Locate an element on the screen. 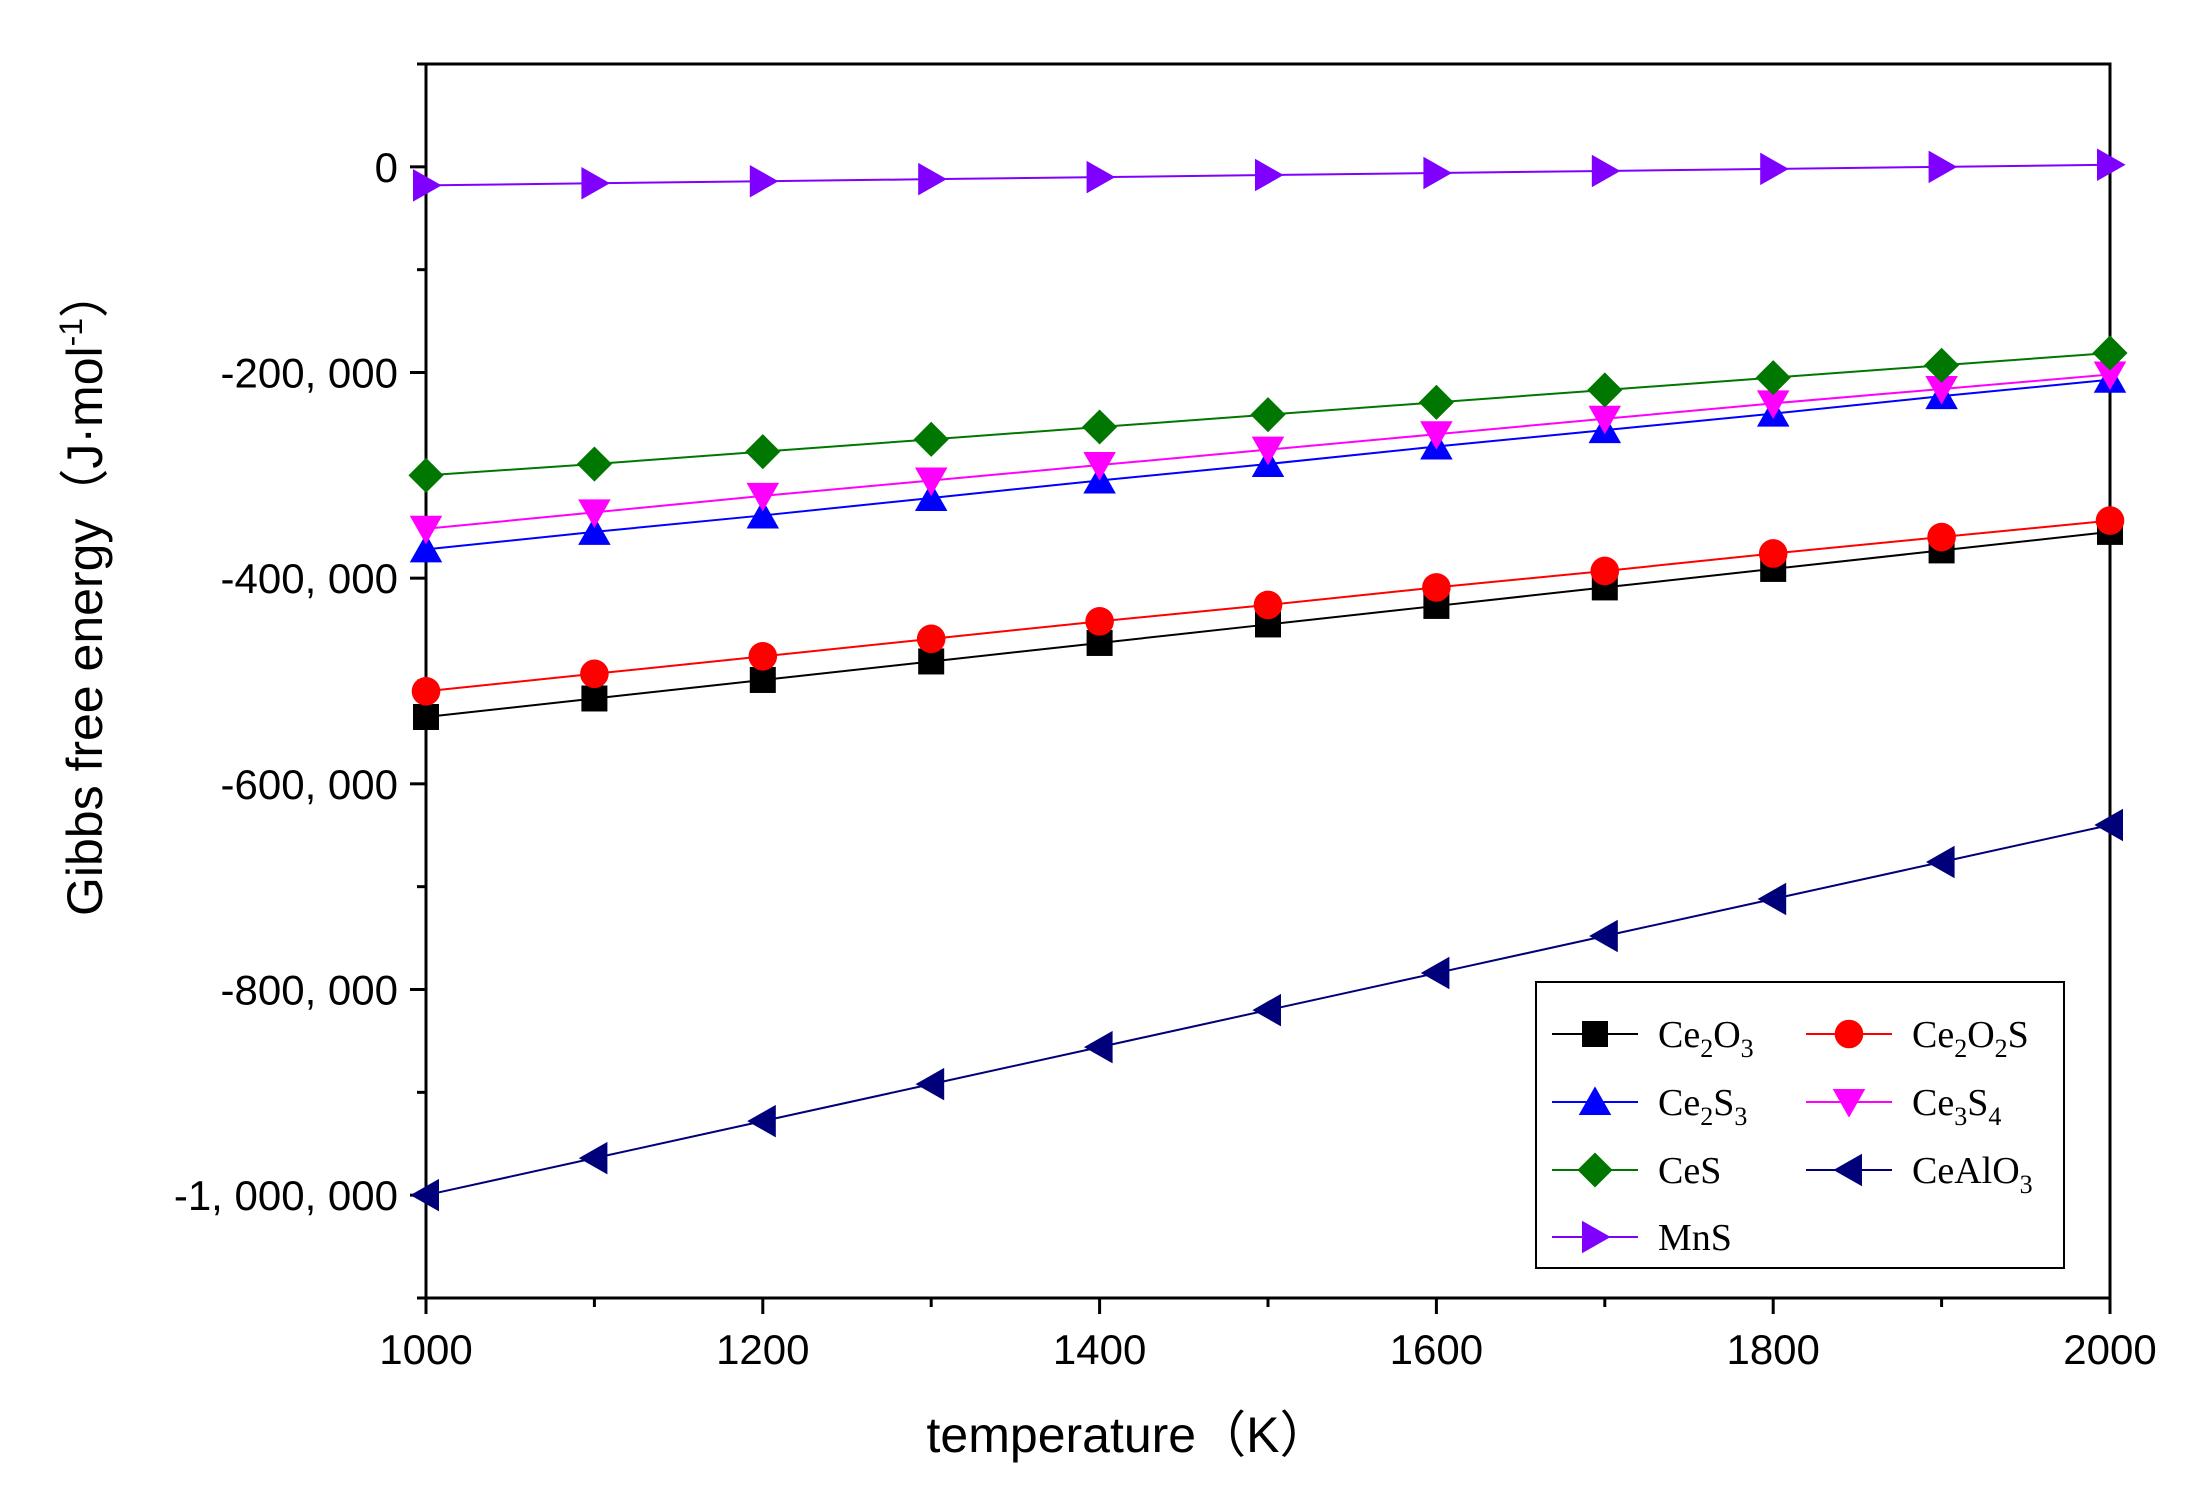 The image size is (2204, 1485). y-tick-label: -800, 000 is located at coordinates (309, 990).